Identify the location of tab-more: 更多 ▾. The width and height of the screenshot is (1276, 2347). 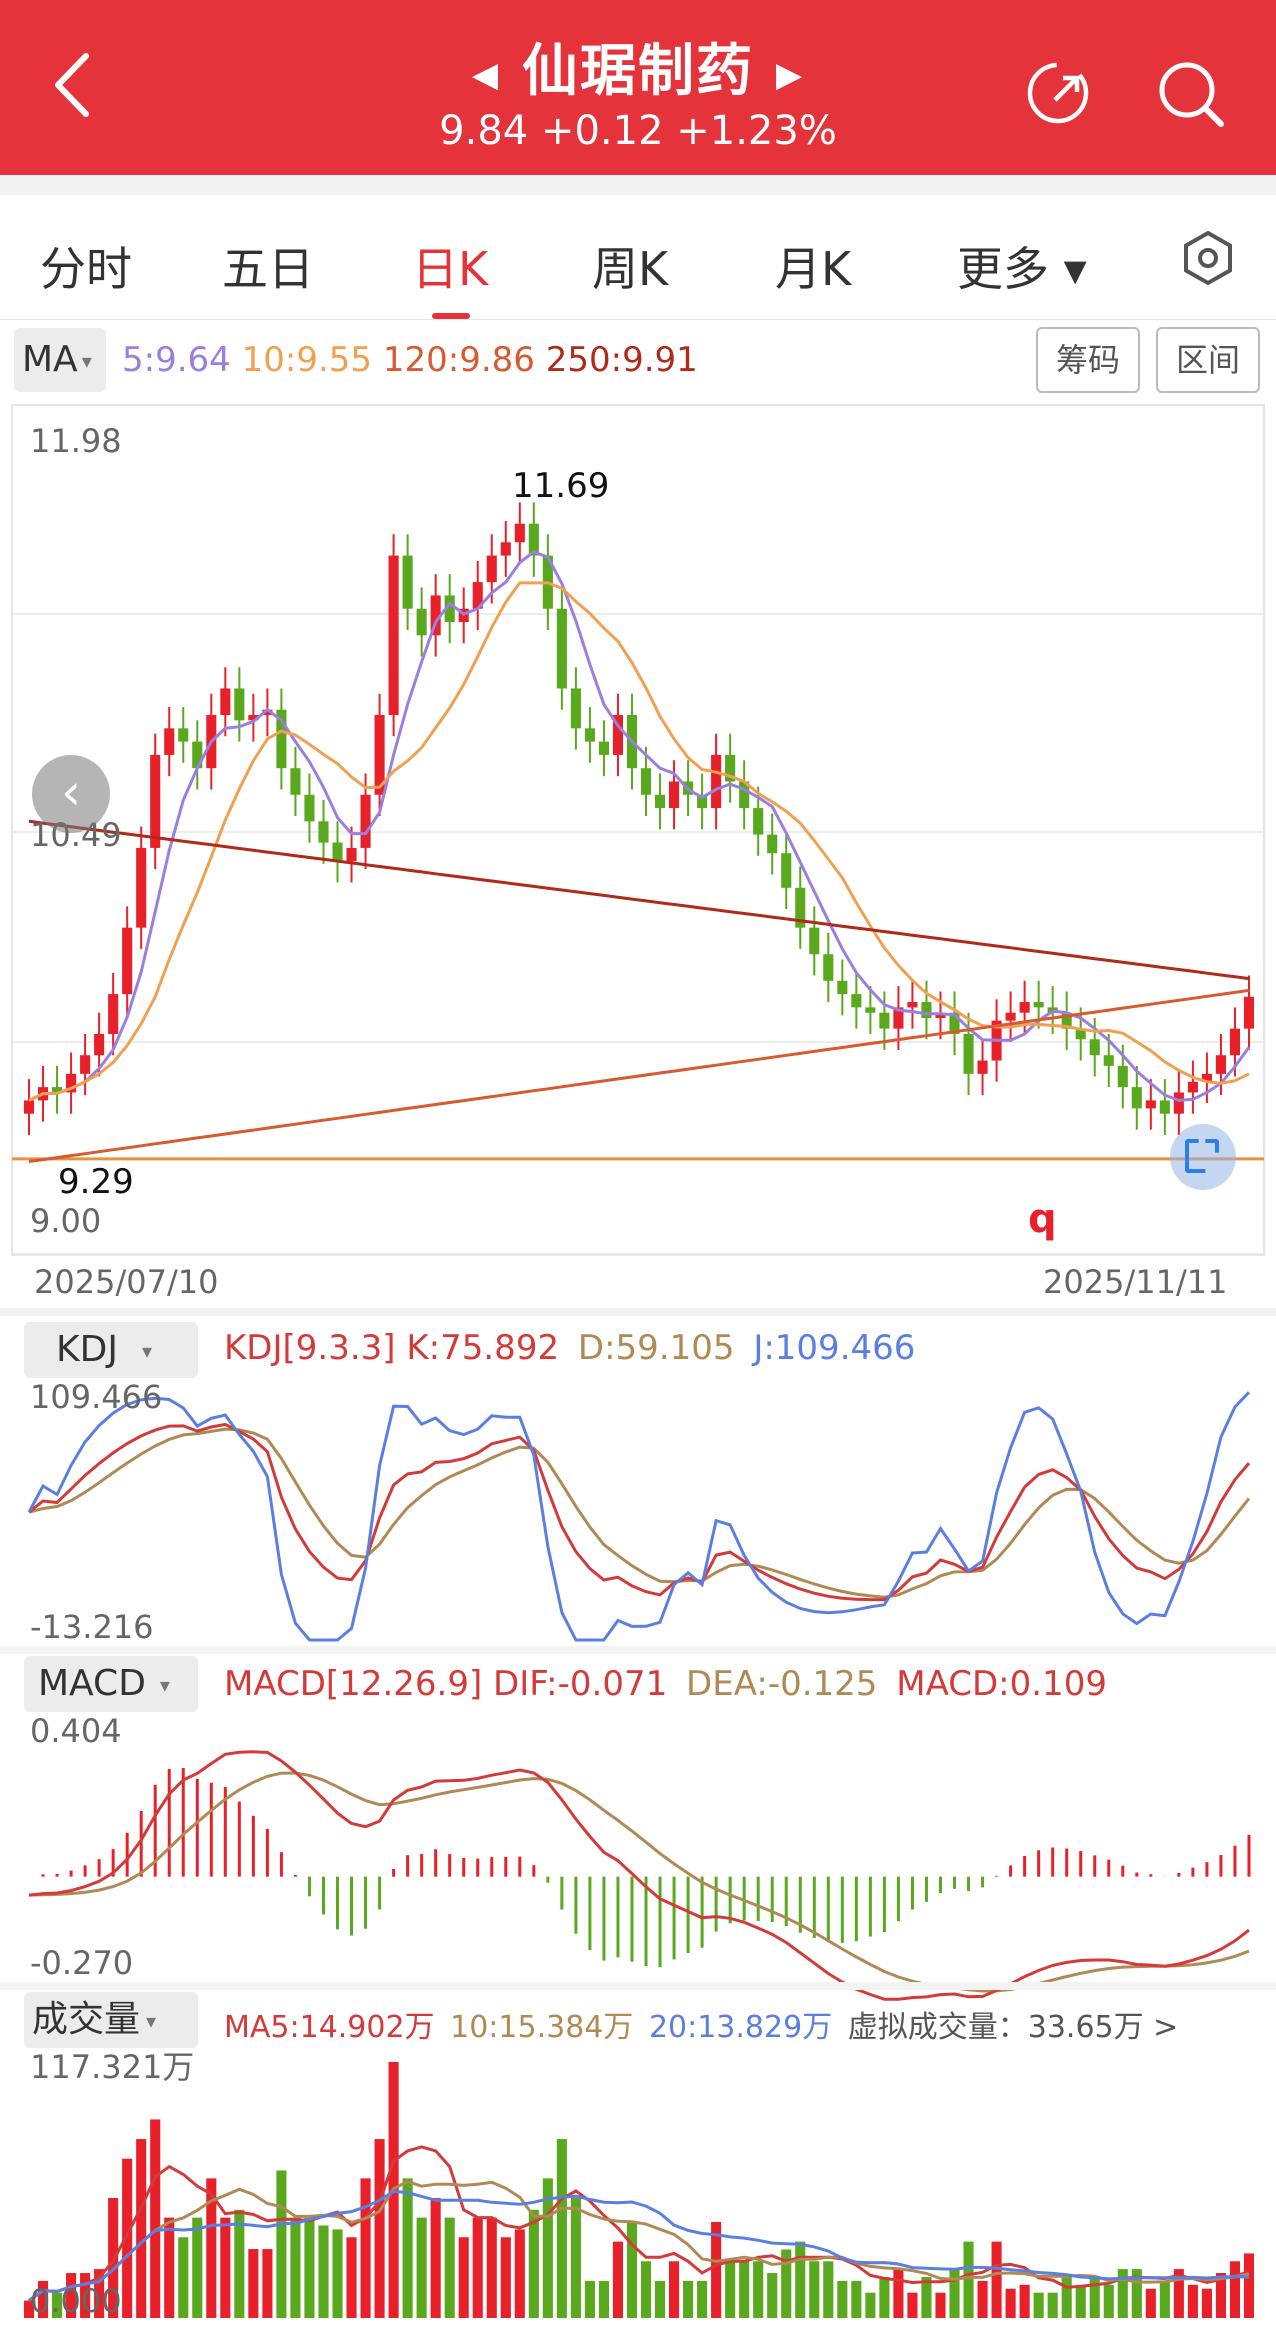
(1022, 269).